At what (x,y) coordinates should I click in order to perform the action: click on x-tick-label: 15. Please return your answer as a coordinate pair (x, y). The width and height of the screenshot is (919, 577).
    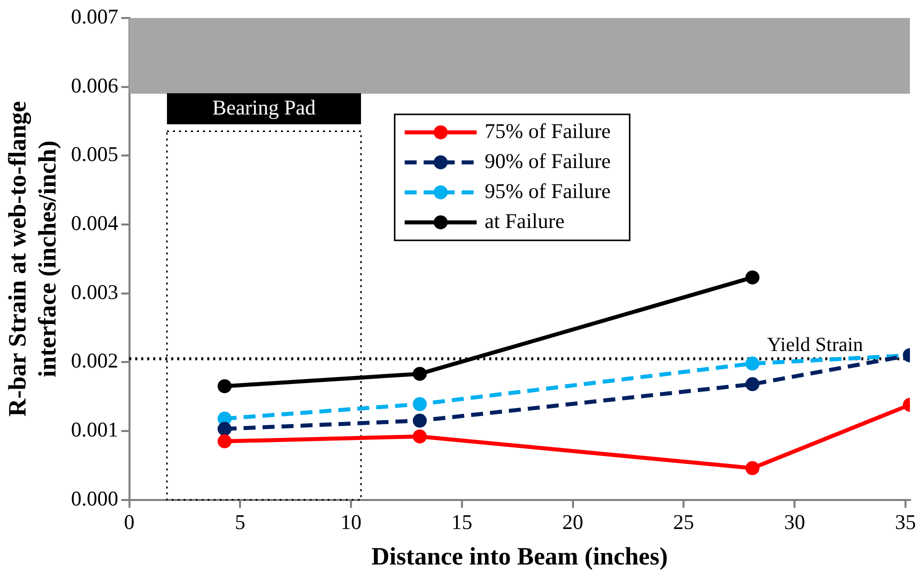
    Looking at the image, I should click on (461, 522).